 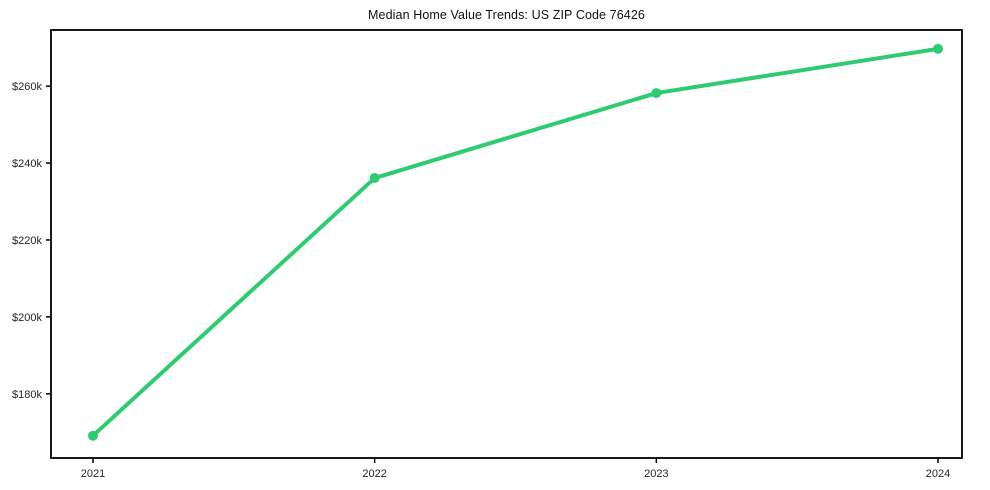 I want to click on data-point-2021, so click(x=93, y=435).